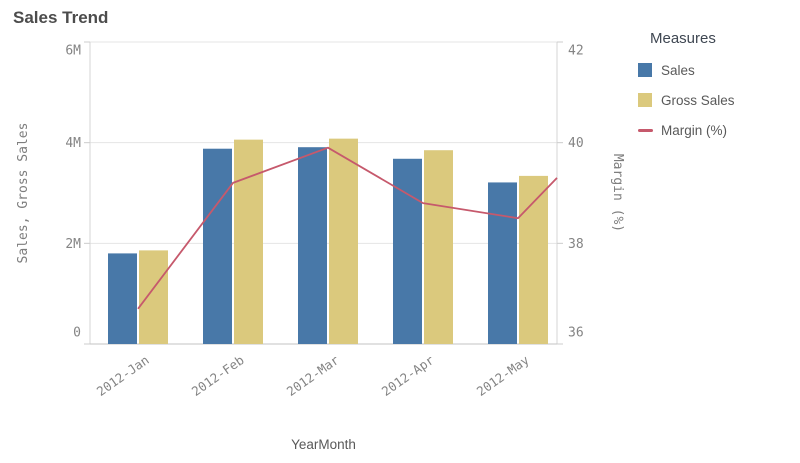 Image resolution: width=800 pixels, height=463 pixels. Describe the element at coordinates (645, 100) in the screenshot. I see `gross-sales-swatch-icon` at that location.